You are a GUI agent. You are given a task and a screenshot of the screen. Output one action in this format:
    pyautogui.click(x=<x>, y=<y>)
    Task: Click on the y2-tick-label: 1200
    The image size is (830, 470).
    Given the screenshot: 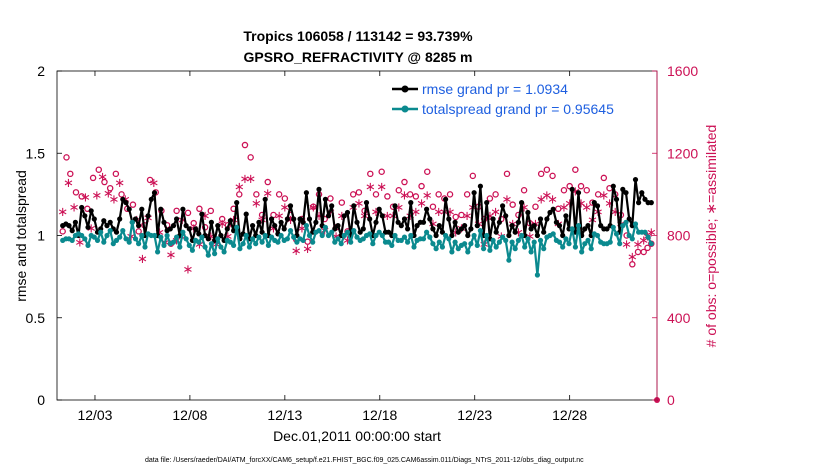 What is the action you would take?
    pyautogui.click(x=682, y=153)
    